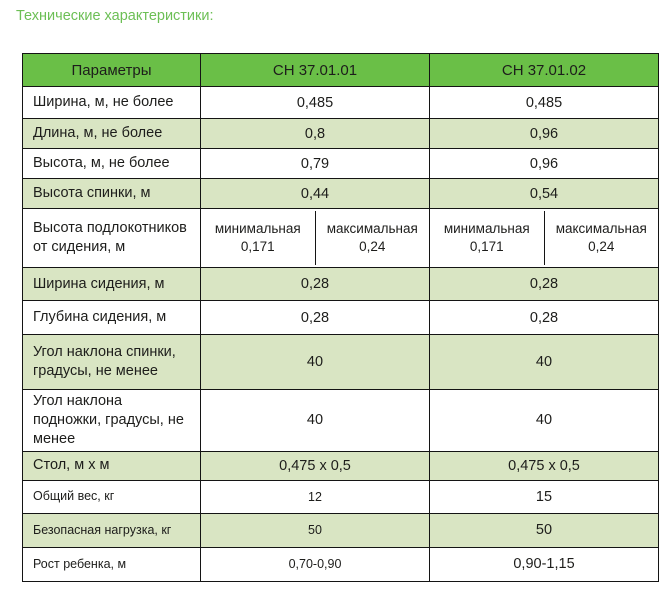 This screenshot has height=603, width=672. I want to click on value-1: 12, so click(315, 496).